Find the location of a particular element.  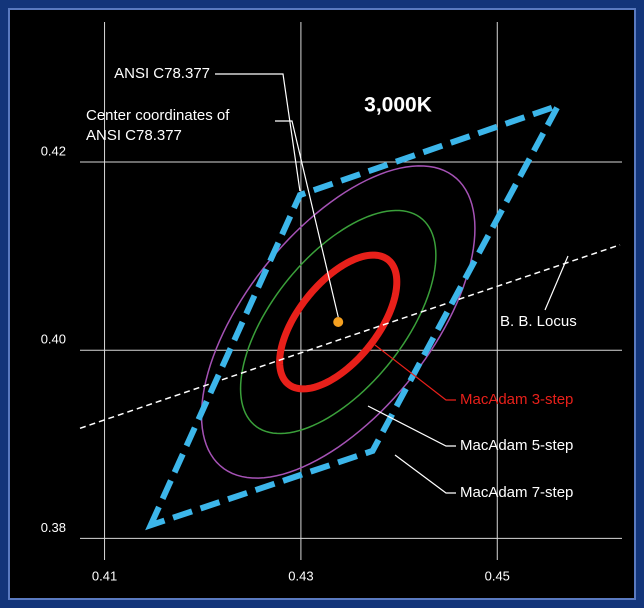

x-tick-label: 0.41 is located at coordinates (104, 575).